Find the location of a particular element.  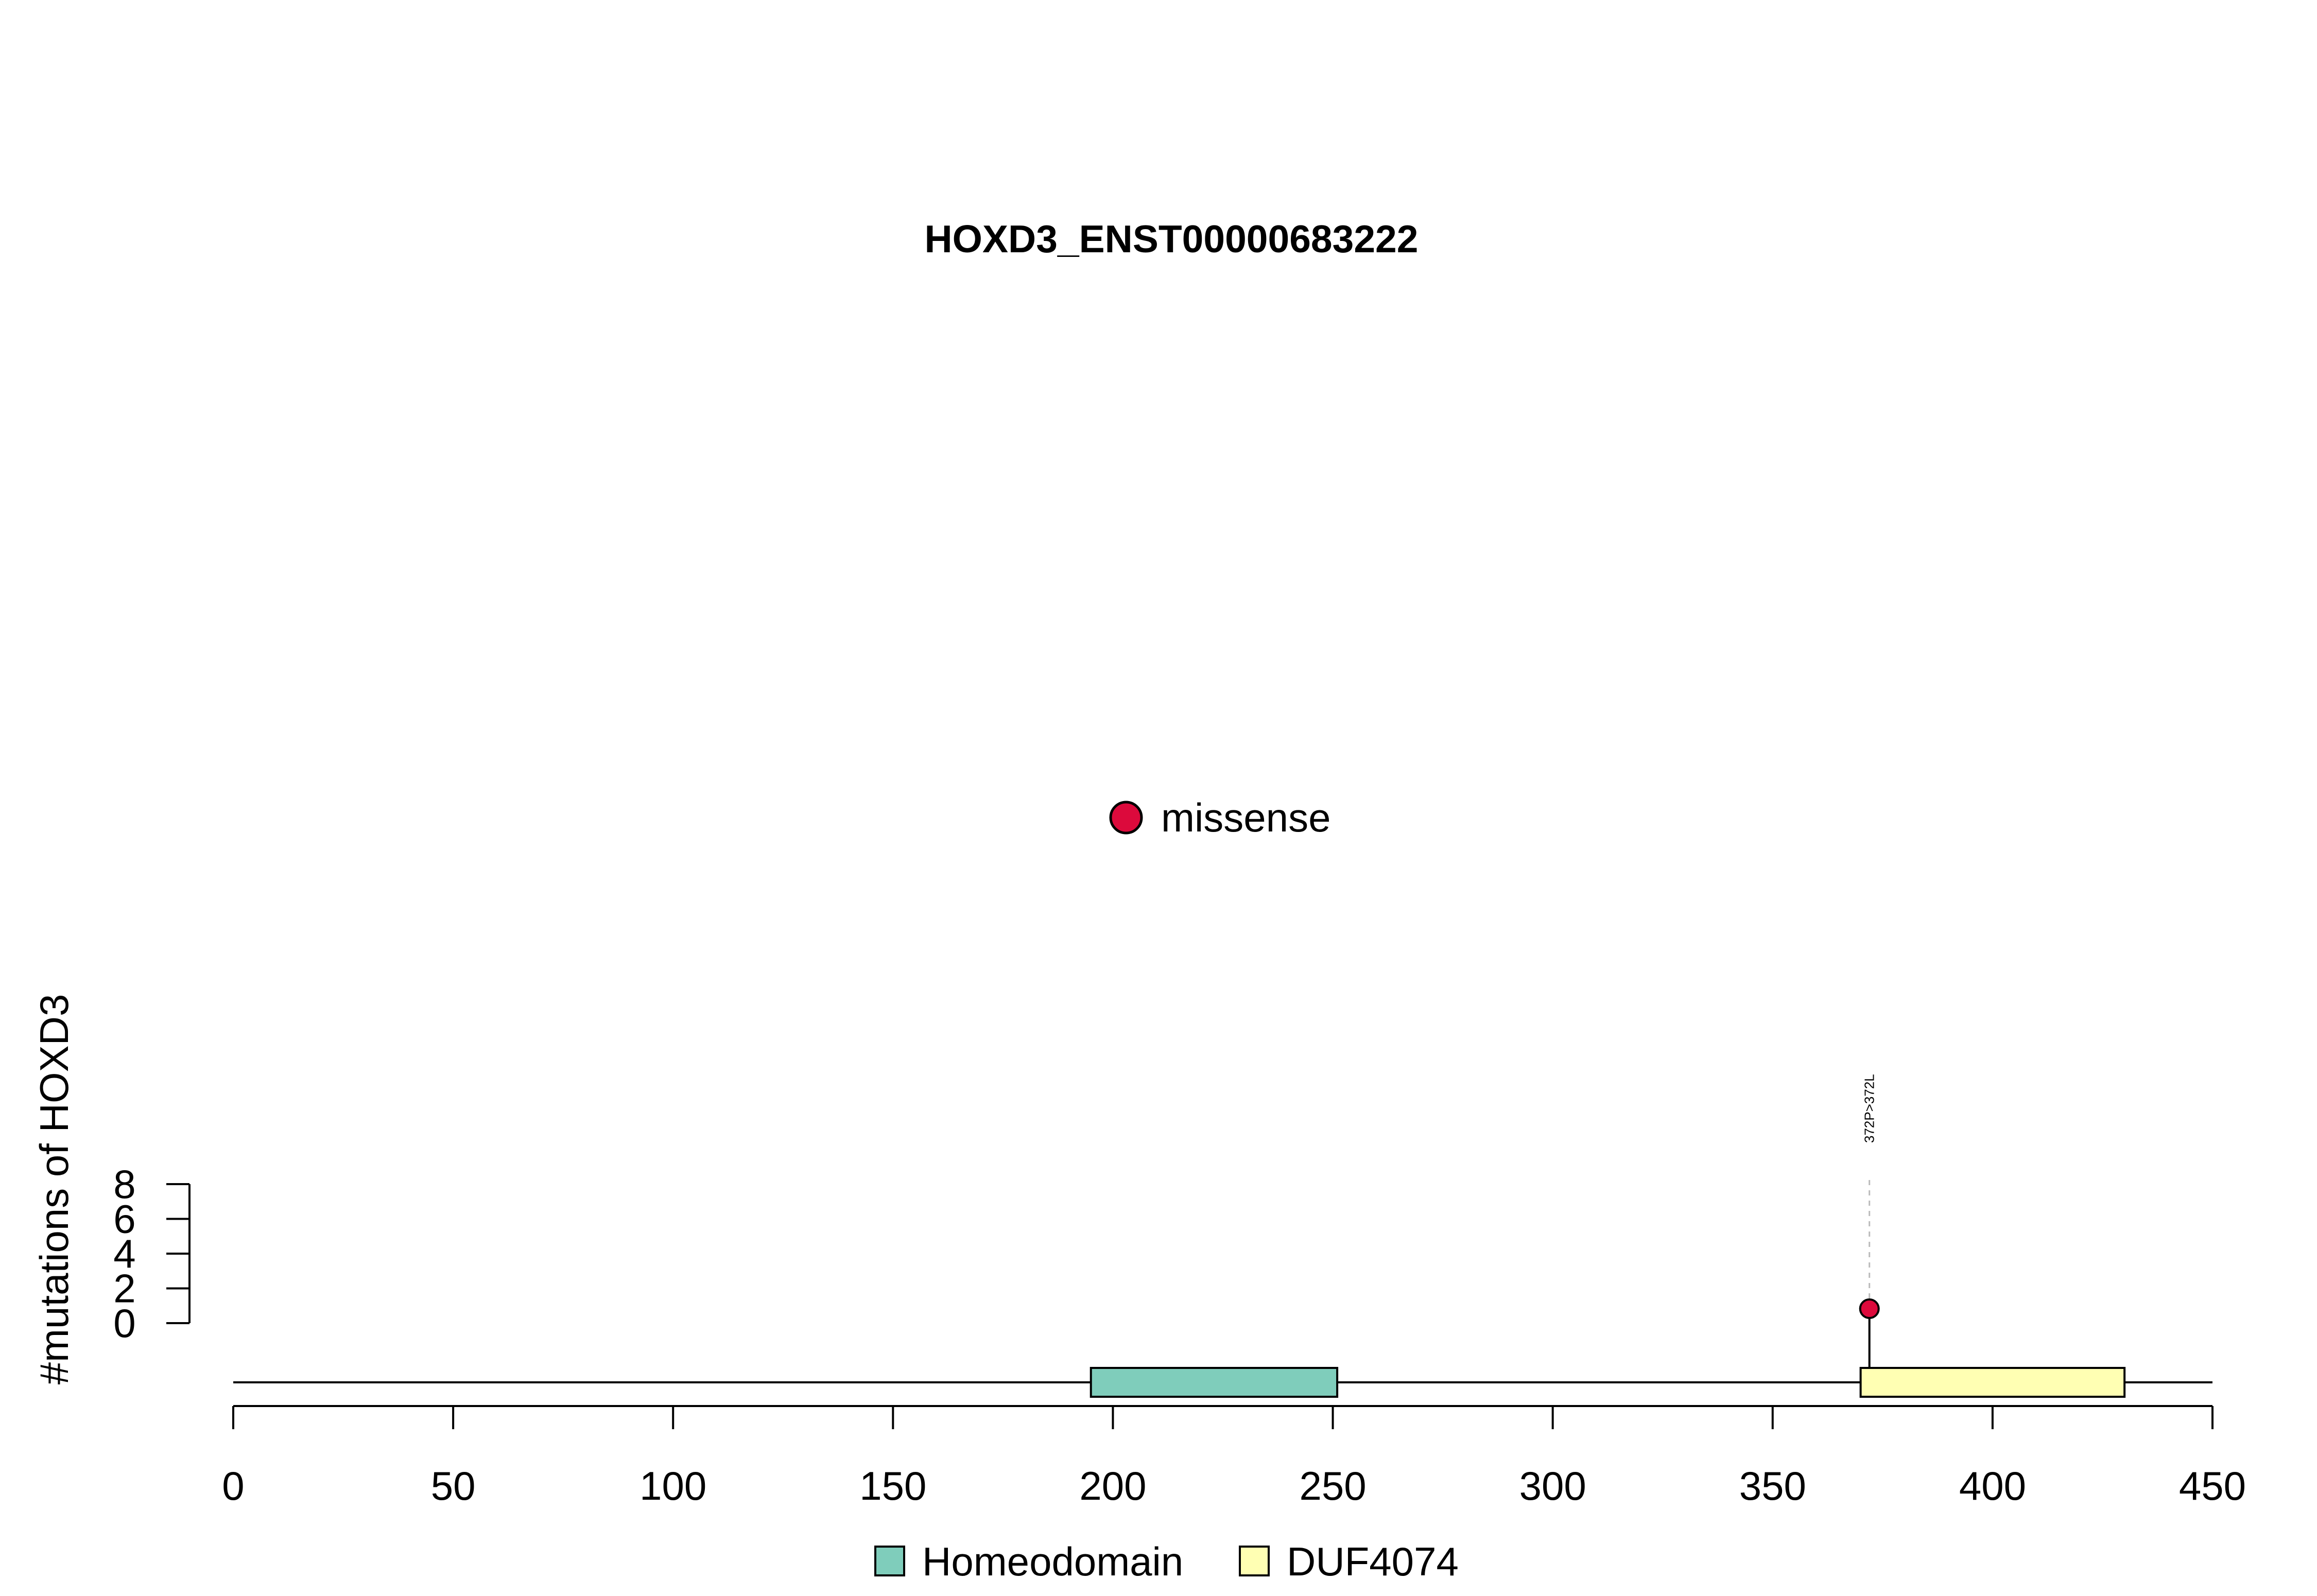

protein-track is located at coordinates (1222, 1383).